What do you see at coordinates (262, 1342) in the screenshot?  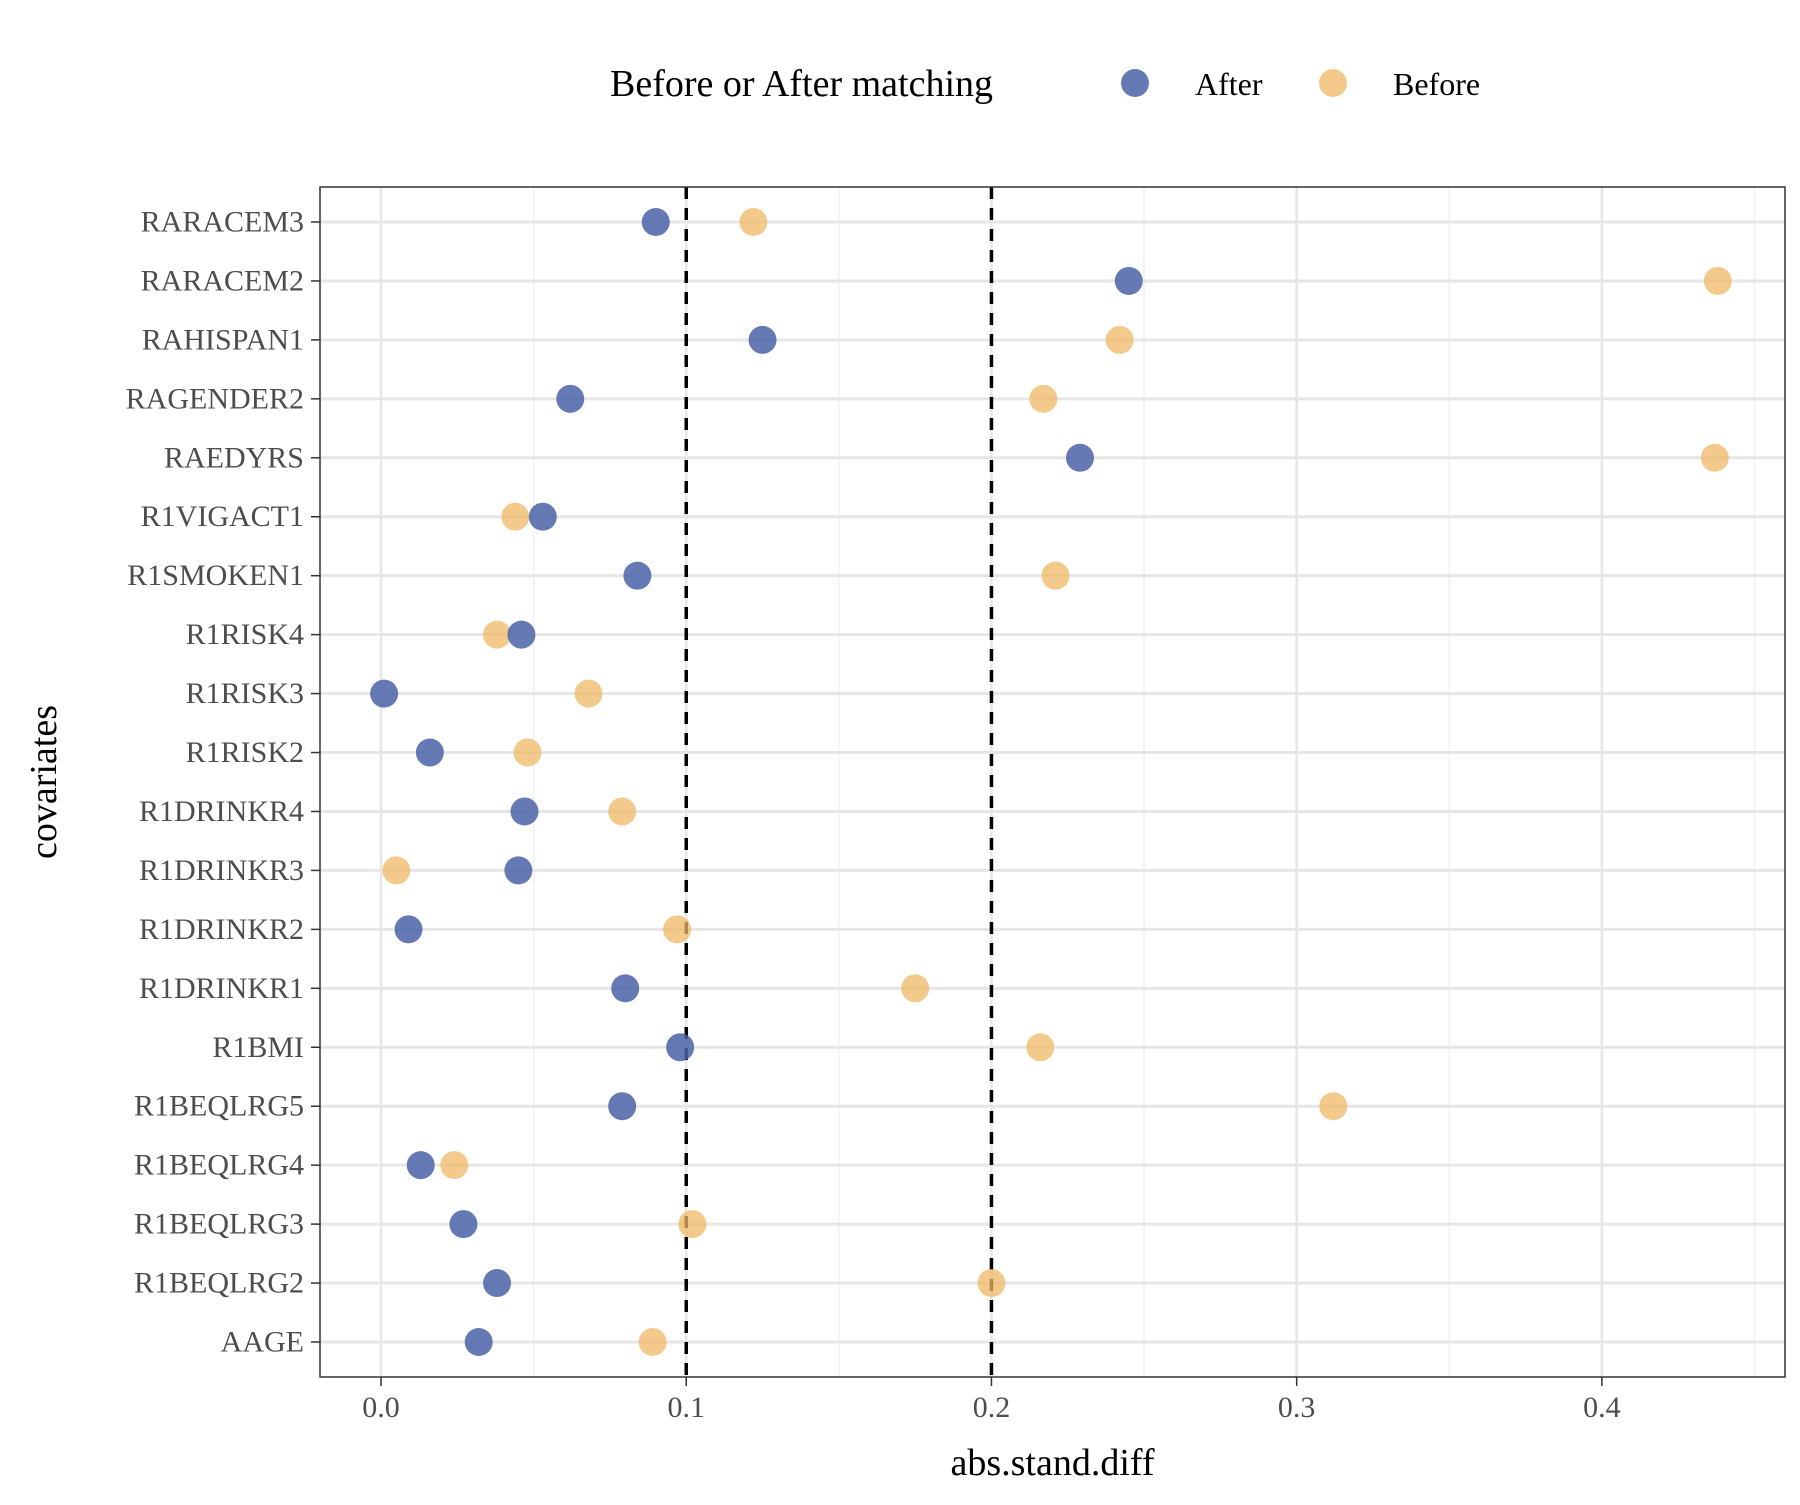 I see `y-tick-label-aage: AAGE` at bounding box center [262, 1342].